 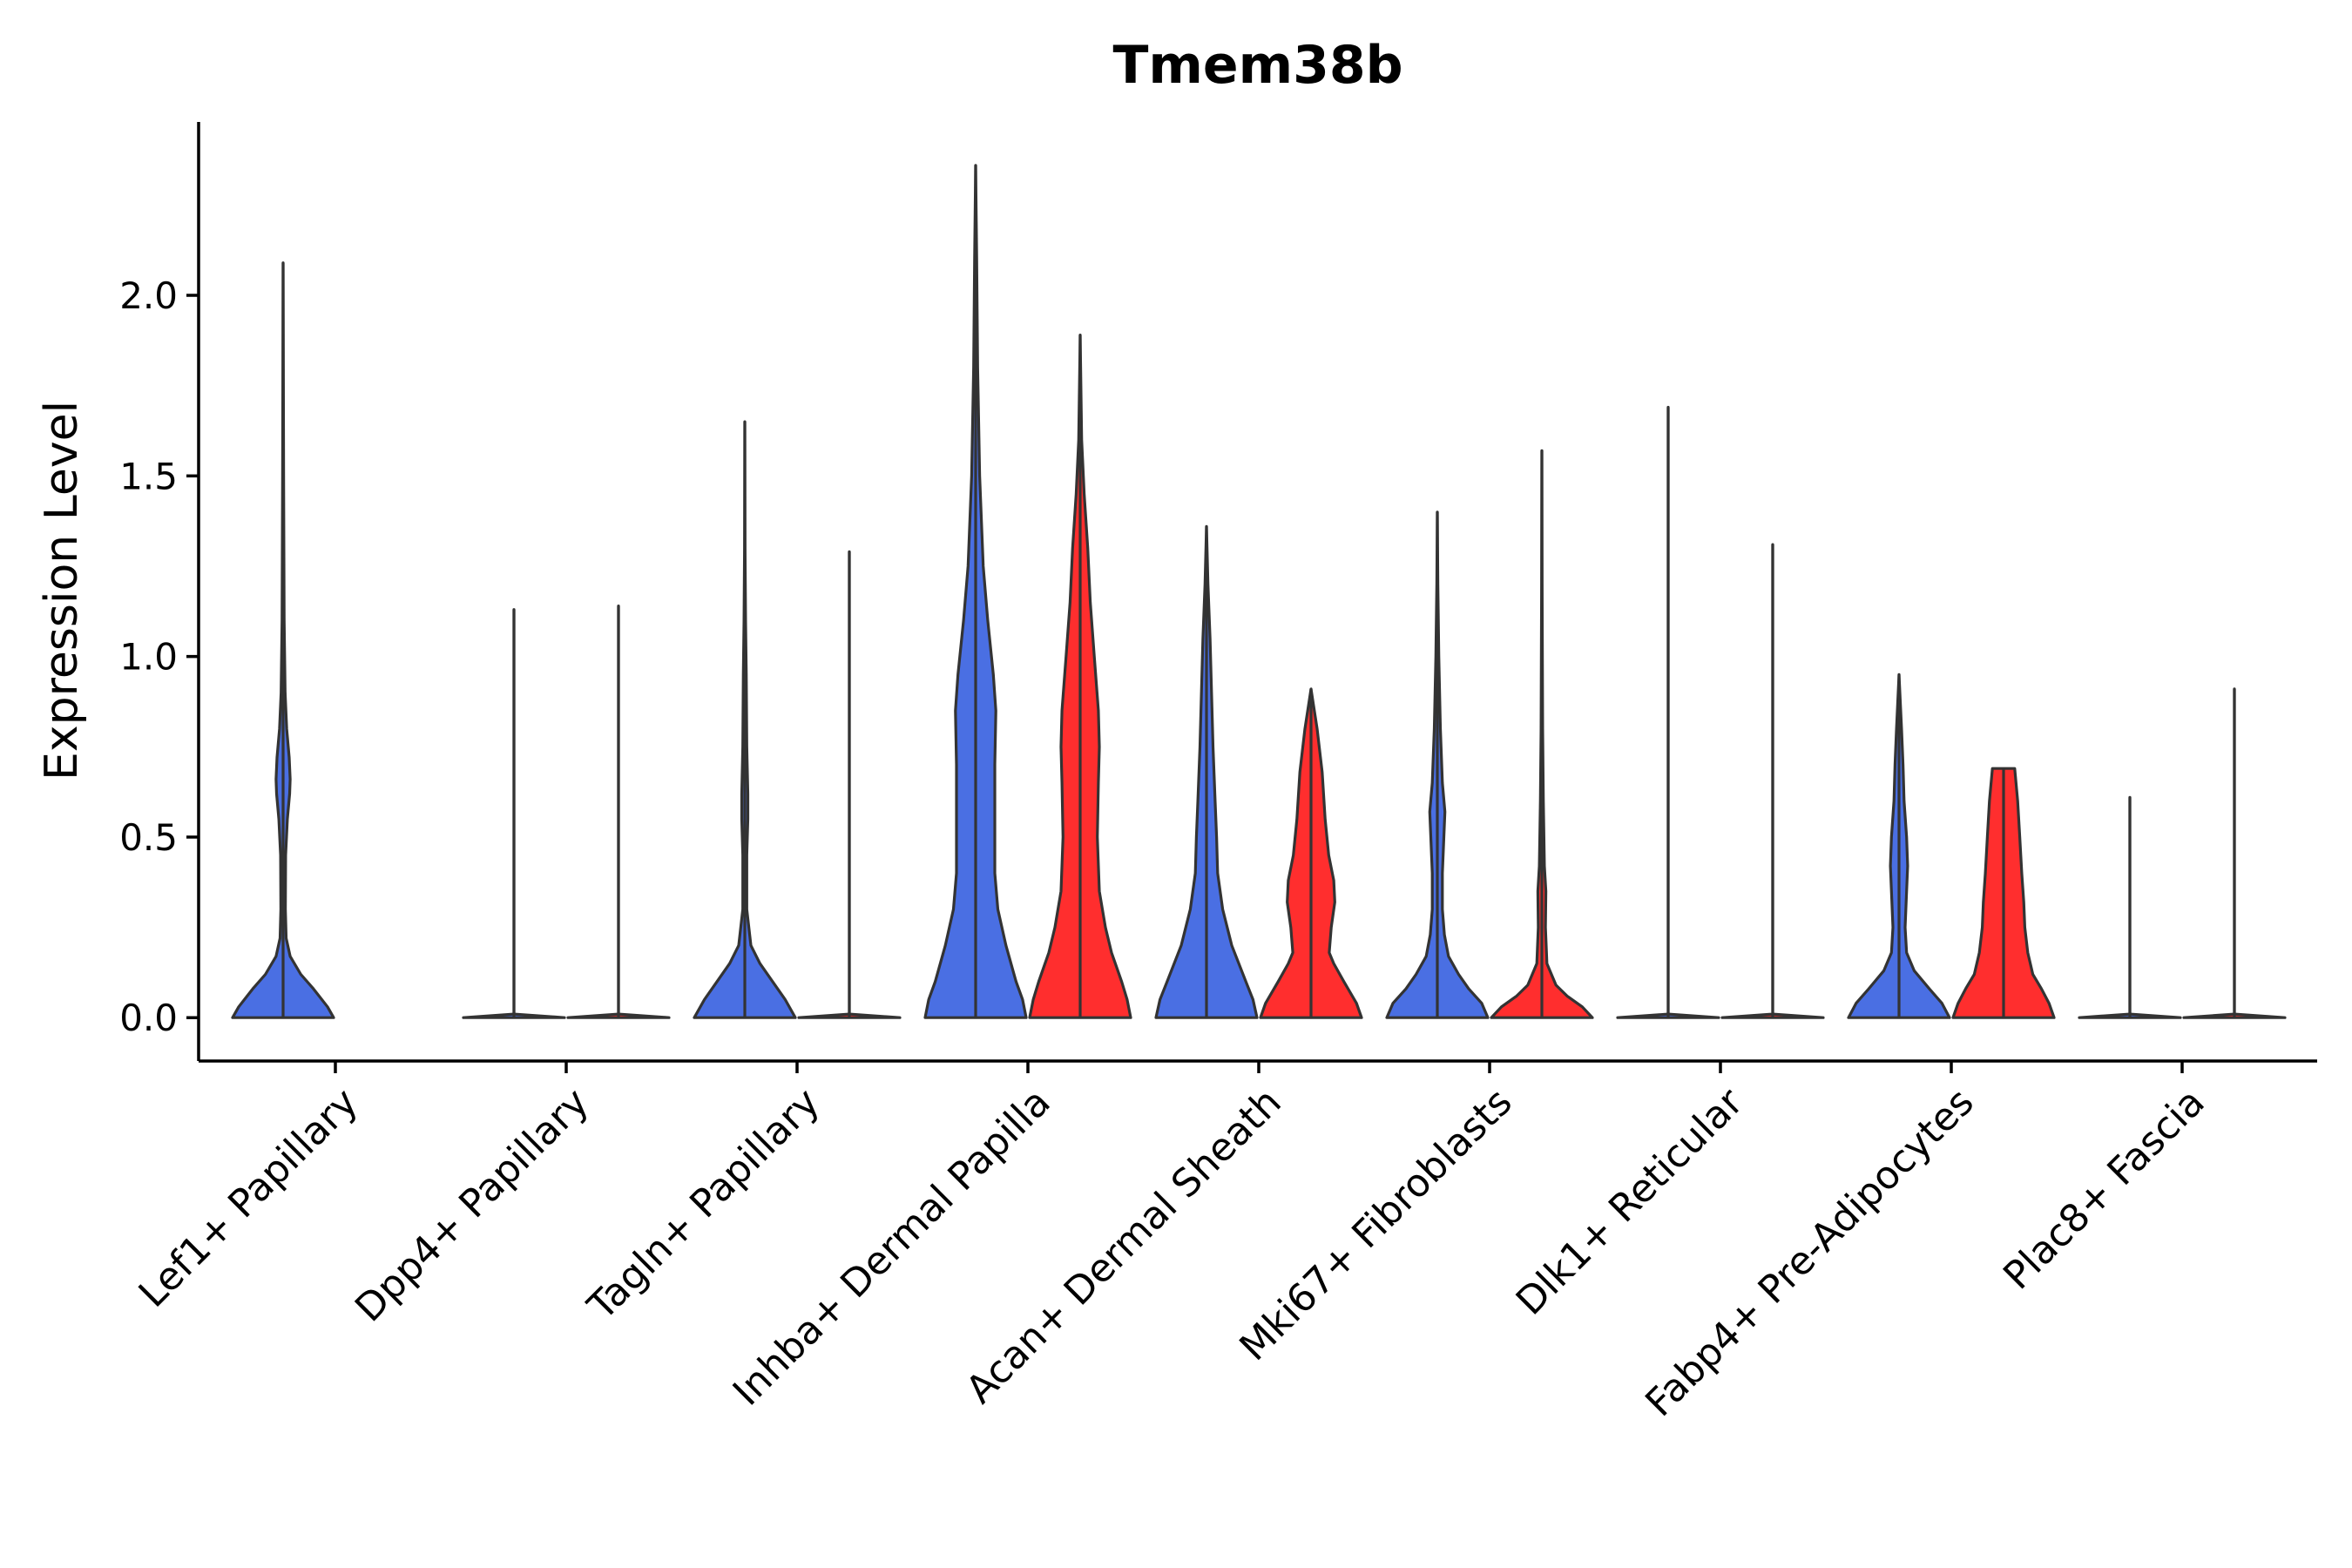 What do you see at coordinates (148, 657) in the screenshot?
I see `y-tick-label: 1.0` at bounding box center [148, 657].